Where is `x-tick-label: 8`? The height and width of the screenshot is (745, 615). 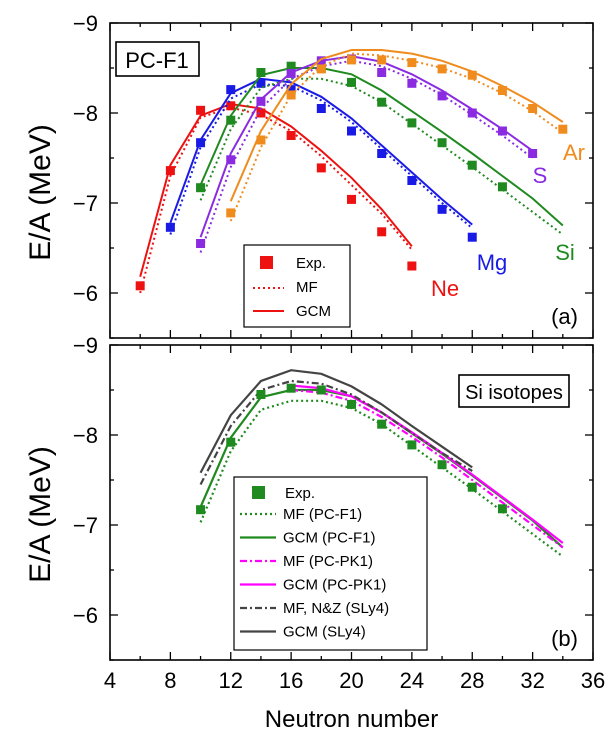
x-tick-label: 8 is located at coordinates (170, 680).